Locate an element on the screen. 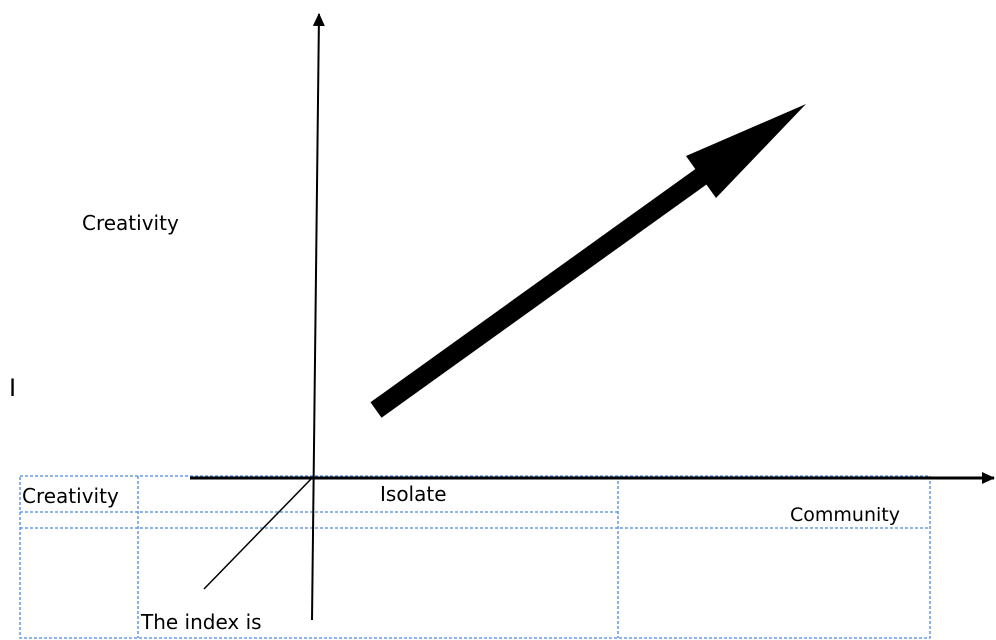 The image size is (996, 640). text-cursor-mark: I is located at coordinates (13, 388).